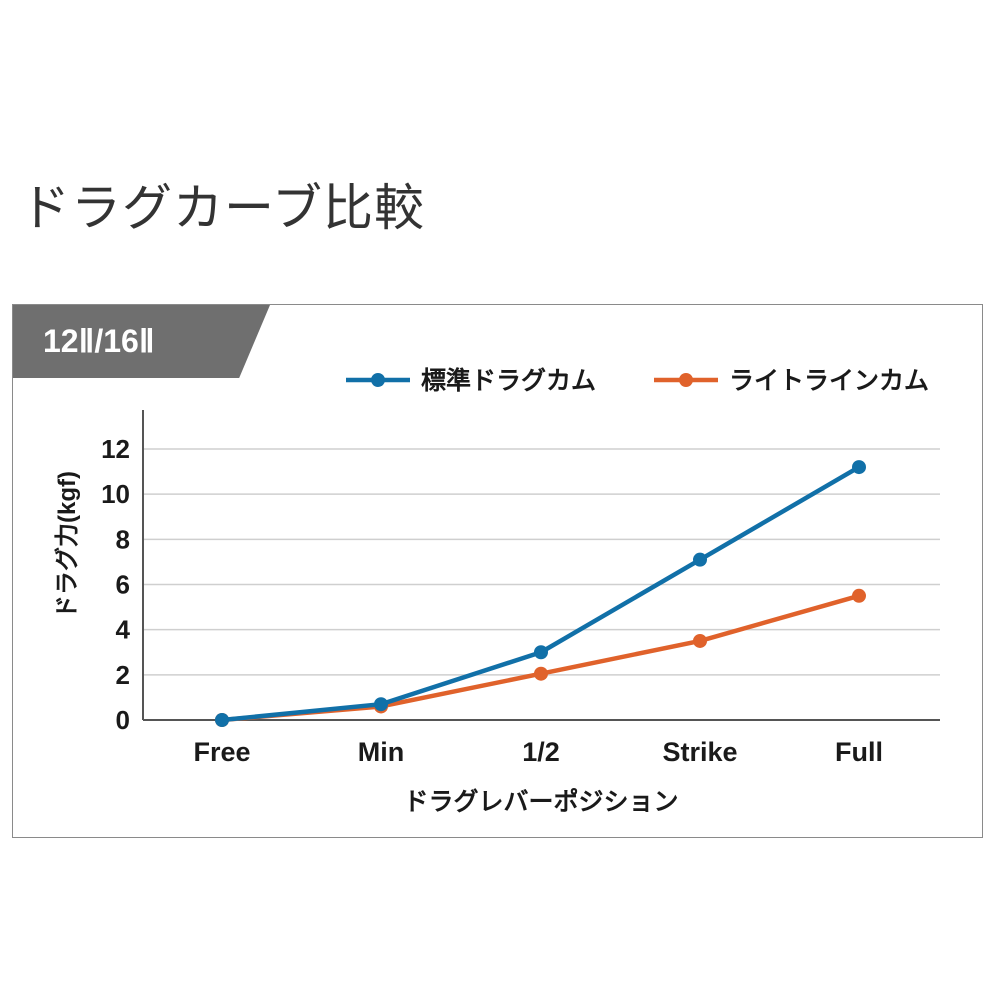 The width and height of the screenshot is (1000, 1000). I want to click on y-tick-label: 12, so click(115, 449).